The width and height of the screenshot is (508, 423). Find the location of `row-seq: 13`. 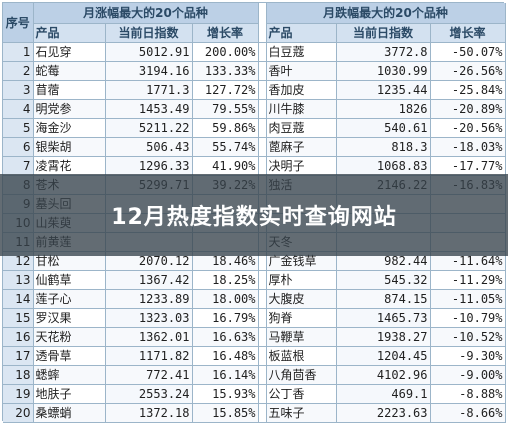

row-seq: 13 is located at coordinates (18, 280).